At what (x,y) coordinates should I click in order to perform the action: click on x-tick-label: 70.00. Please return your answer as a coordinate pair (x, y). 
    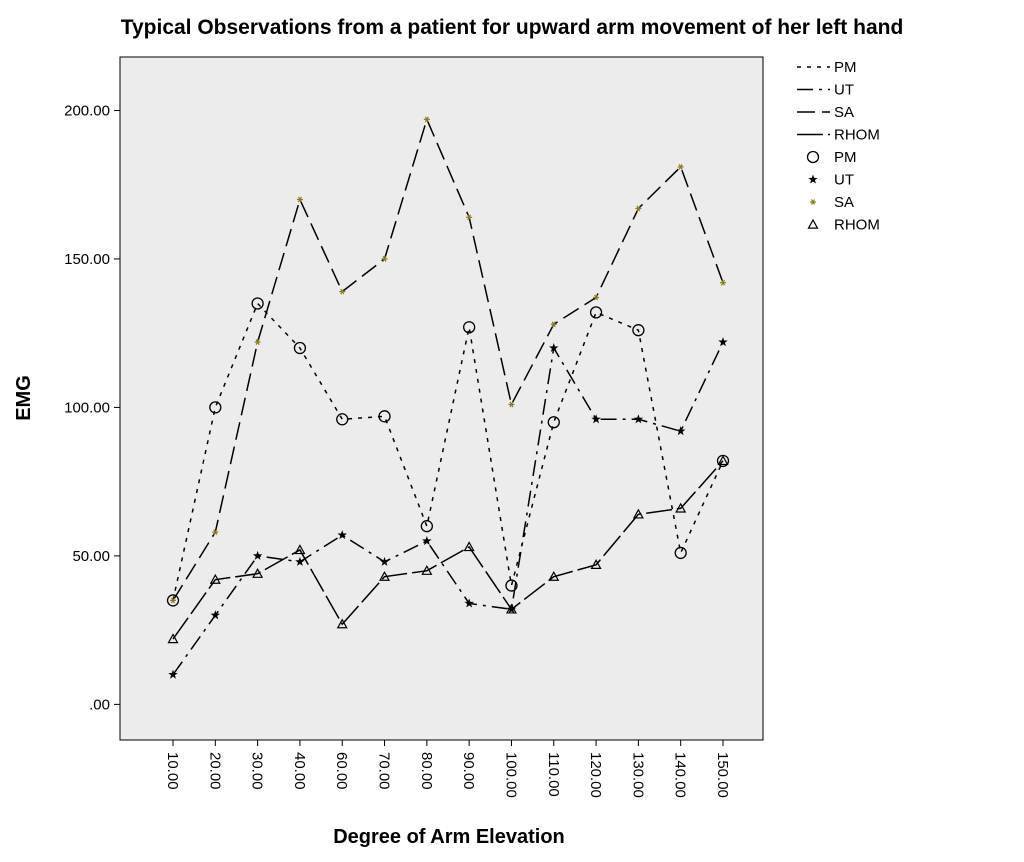
    Looking at the image, I should click on (384, 771).